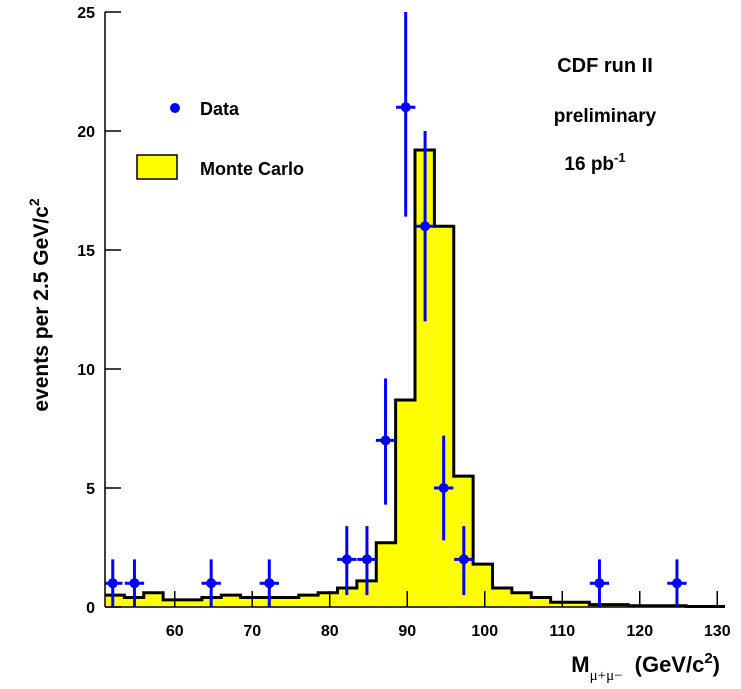 This screenshot has width=741, height=689. I want to click on x-axis-title: M, so click(580, 664).